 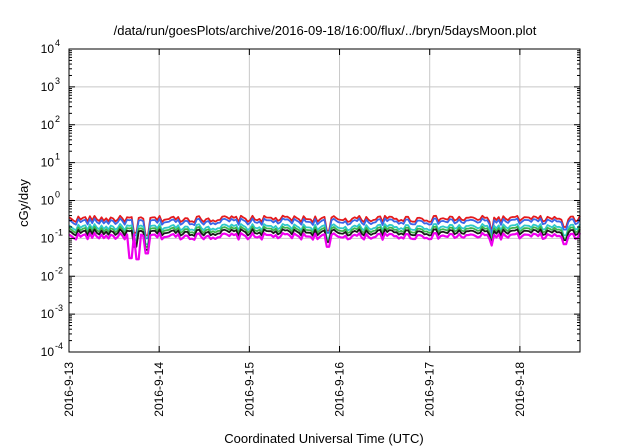 I want to click on y-tick-label: 10 1, so click(x=50, y=161).